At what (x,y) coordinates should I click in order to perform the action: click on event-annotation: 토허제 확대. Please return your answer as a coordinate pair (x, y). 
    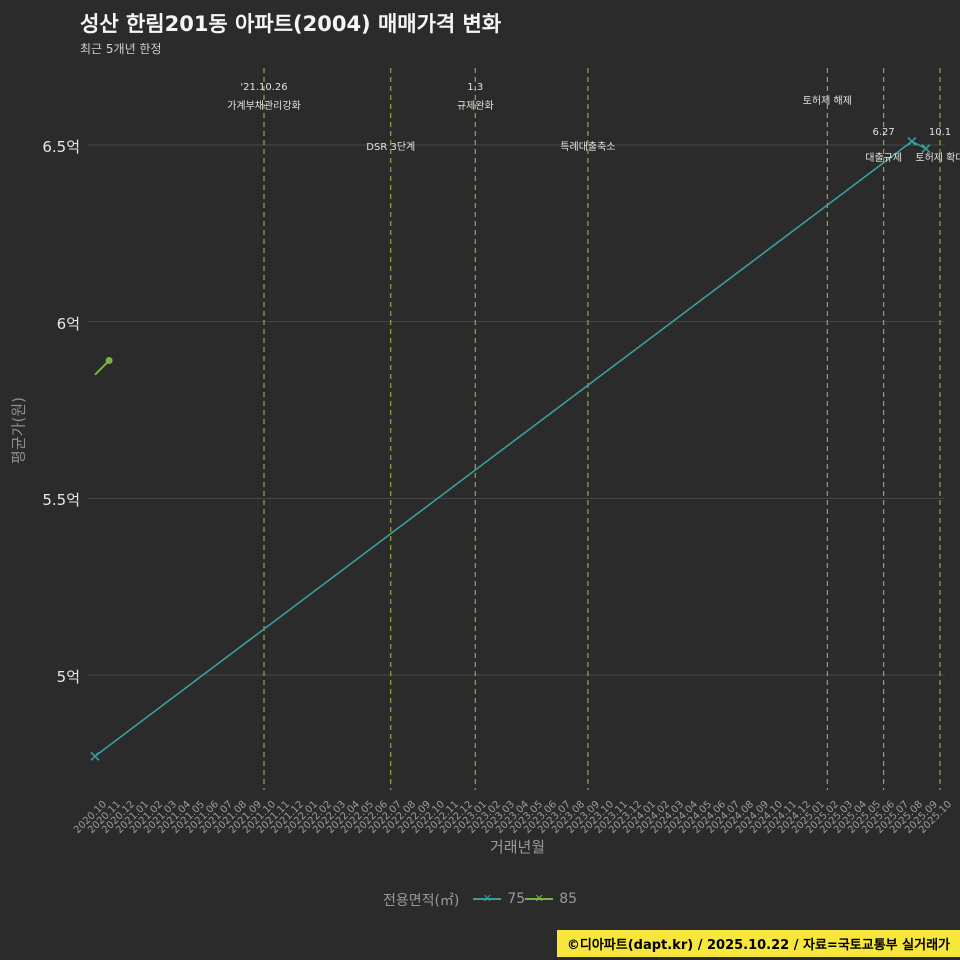
    Looking at the image, I should click on (937, 158).